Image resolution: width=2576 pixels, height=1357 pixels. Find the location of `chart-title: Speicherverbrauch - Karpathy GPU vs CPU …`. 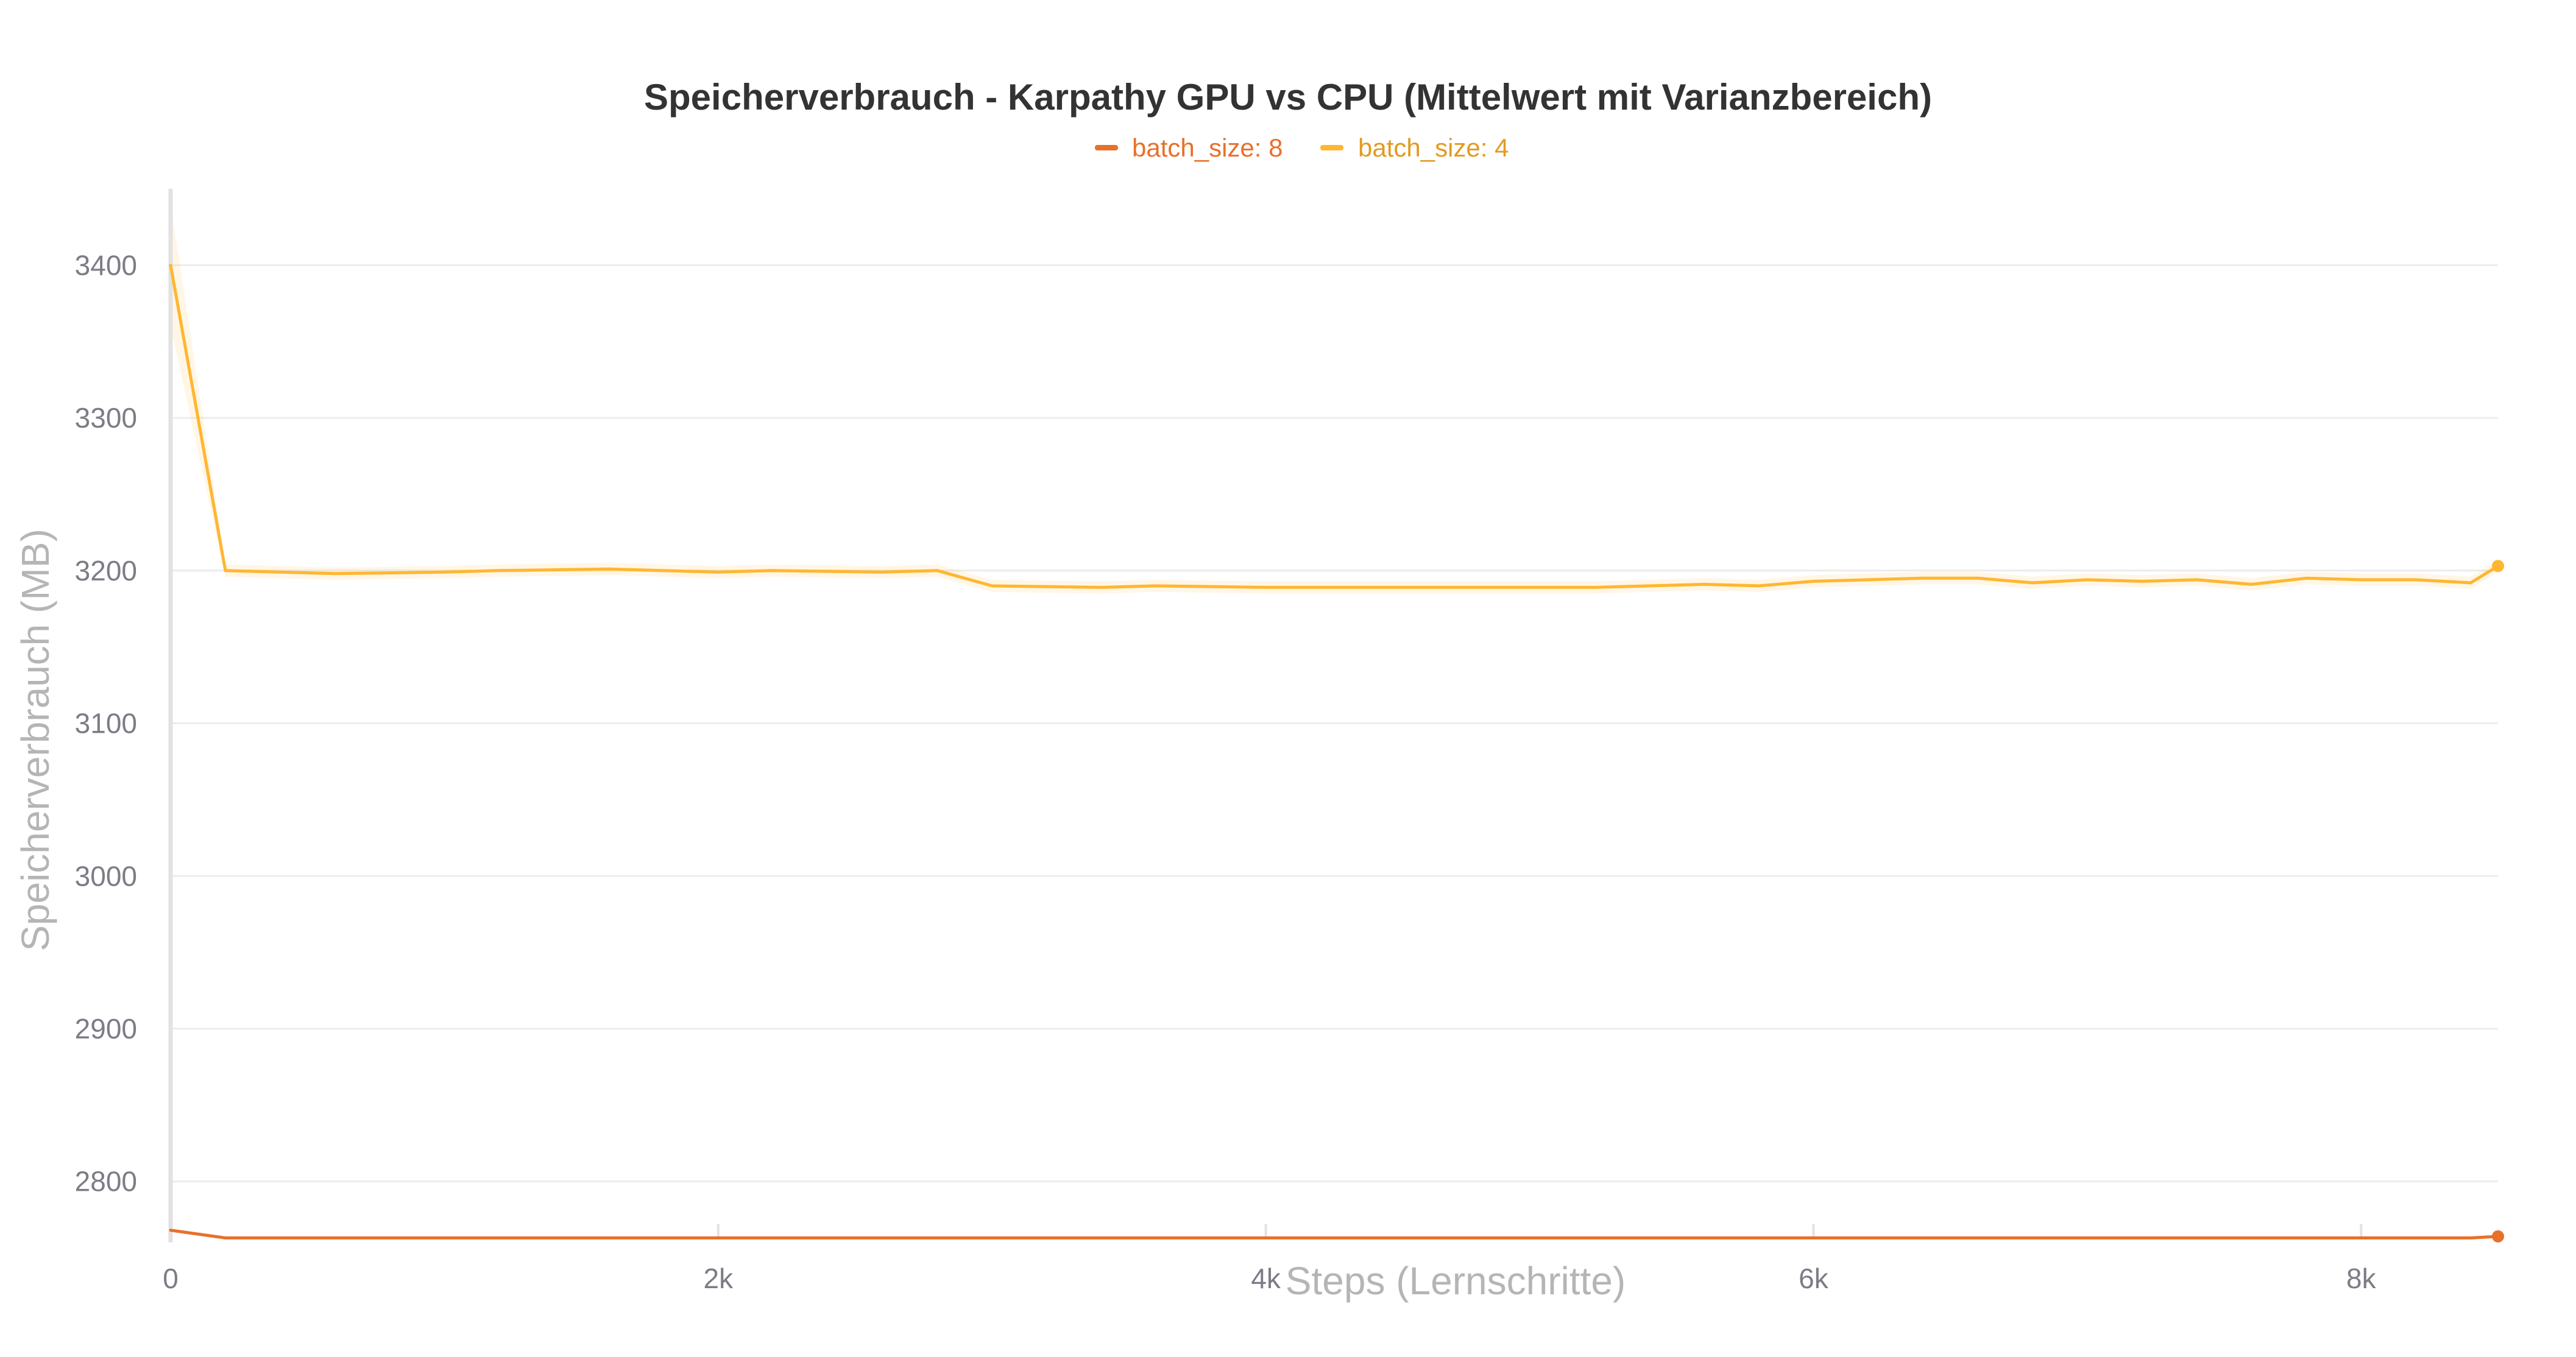

chart-title: Speicherverbrauch - Karpathy GPU vs CPU … is located at coordinates (1288, 97).